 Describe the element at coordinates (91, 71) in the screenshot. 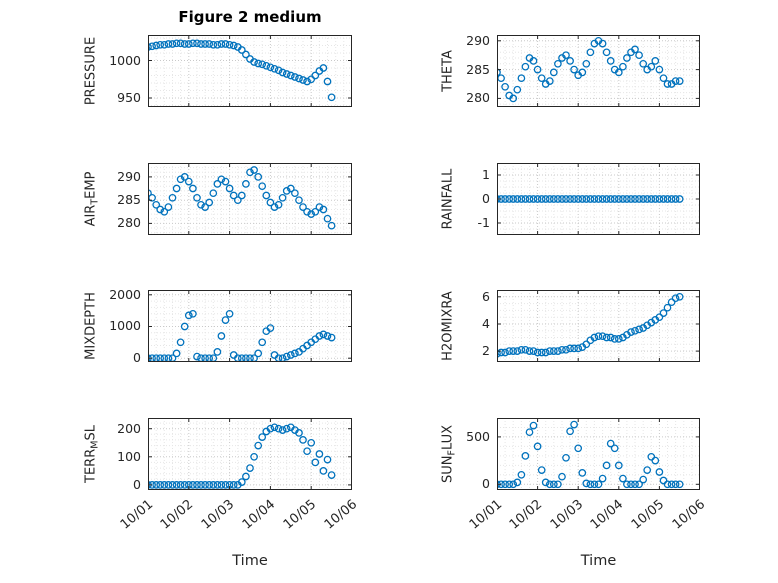

I see `y-axis-label-pressure: PRESSURE` at that location.